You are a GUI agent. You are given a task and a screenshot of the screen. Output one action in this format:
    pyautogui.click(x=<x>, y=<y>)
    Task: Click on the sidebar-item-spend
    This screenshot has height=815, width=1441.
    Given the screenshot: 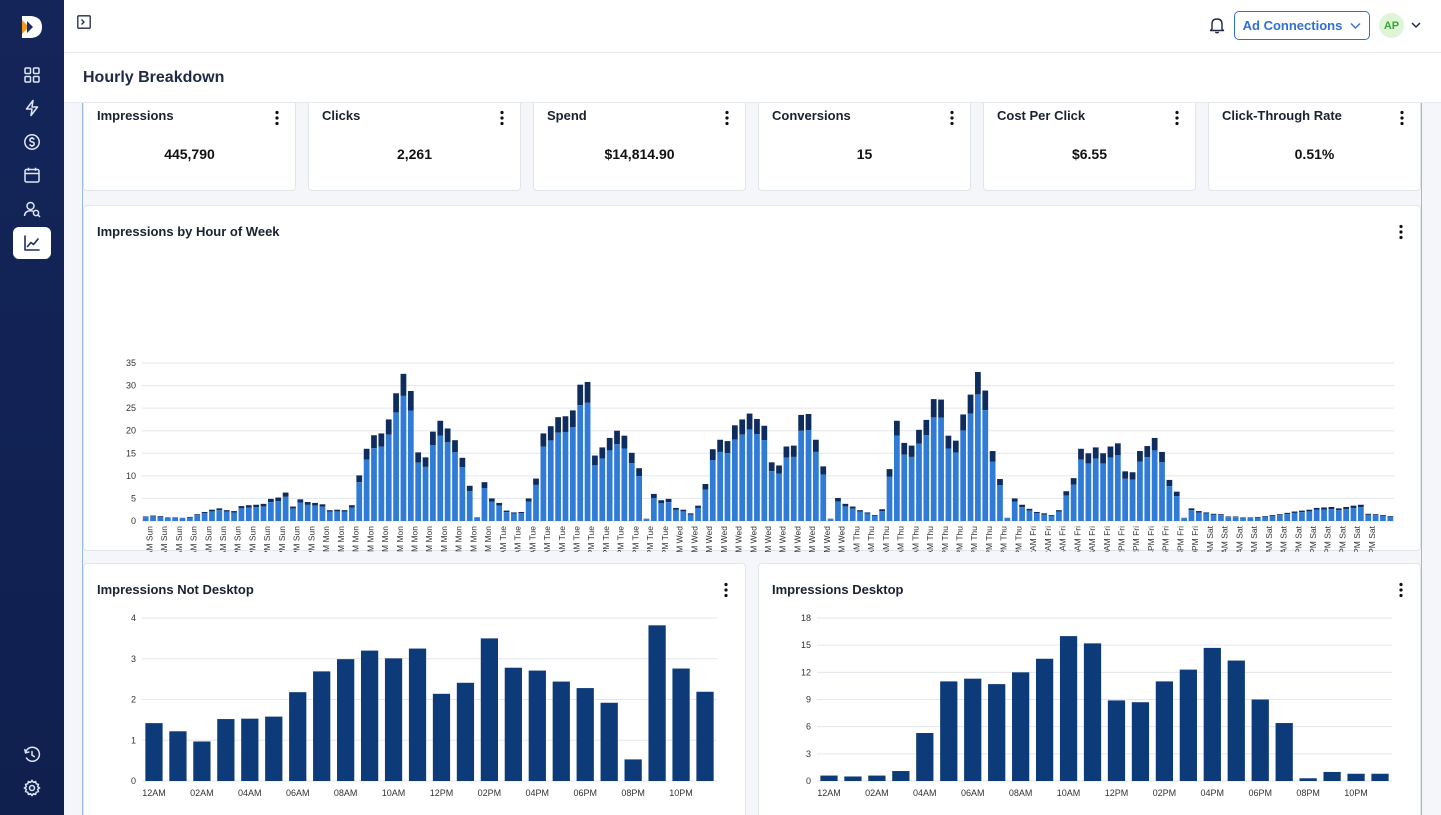 What is the action you would take?
    pyautogui.click(x=32, y=142)
    